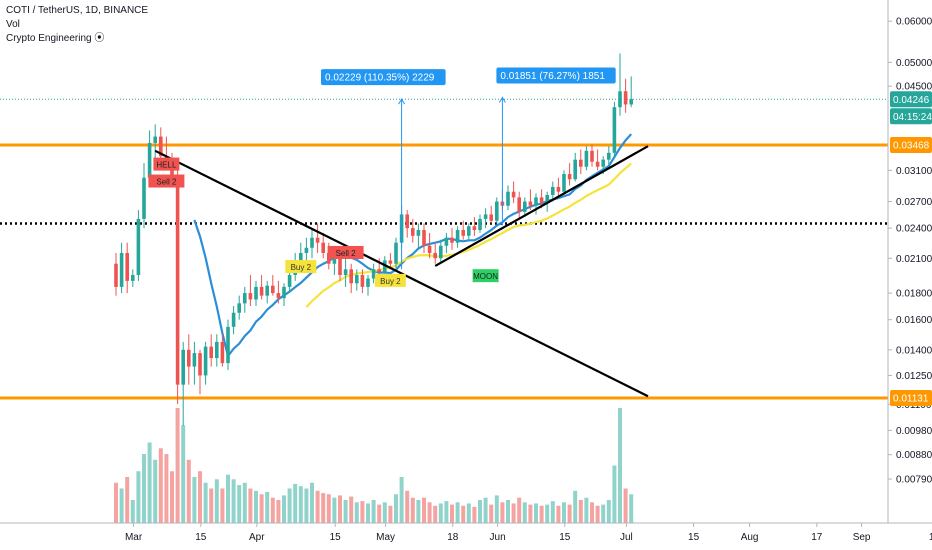 This screenshot has width=932, height=550. Describe the element at coordinates (914, 87) in the screenshot. I see `y-tick-label: 0.04500` at that location.